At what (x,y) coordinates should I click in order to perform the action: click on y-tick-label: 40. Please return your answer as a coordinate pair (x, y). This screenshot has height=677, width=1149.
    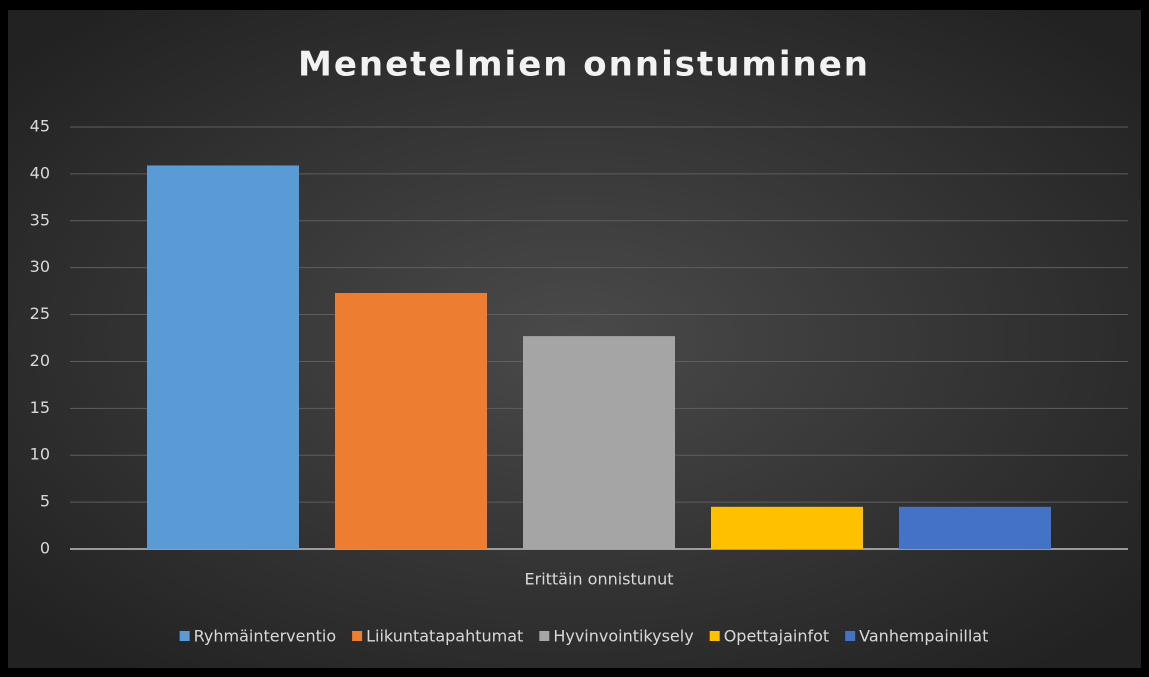
    Looking at the image, I should click on (40, 172).